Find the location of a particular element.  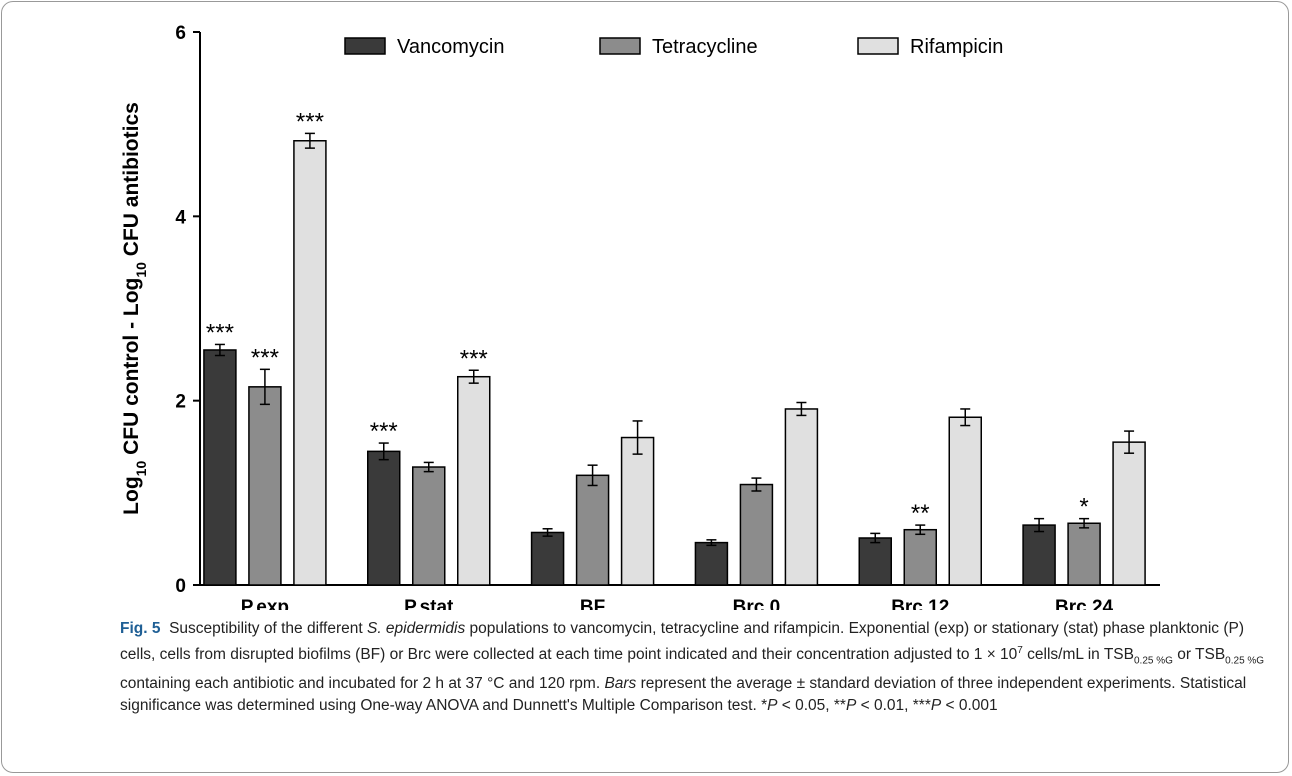

x-tick-label: P.exp is located at coordinates (265, 603).